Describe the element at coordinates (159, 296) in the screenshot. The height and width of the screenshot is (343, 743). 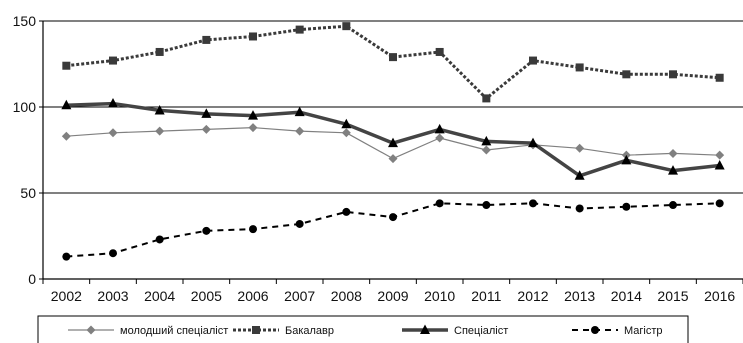
I see `x-tick-label: 2004` at that location.